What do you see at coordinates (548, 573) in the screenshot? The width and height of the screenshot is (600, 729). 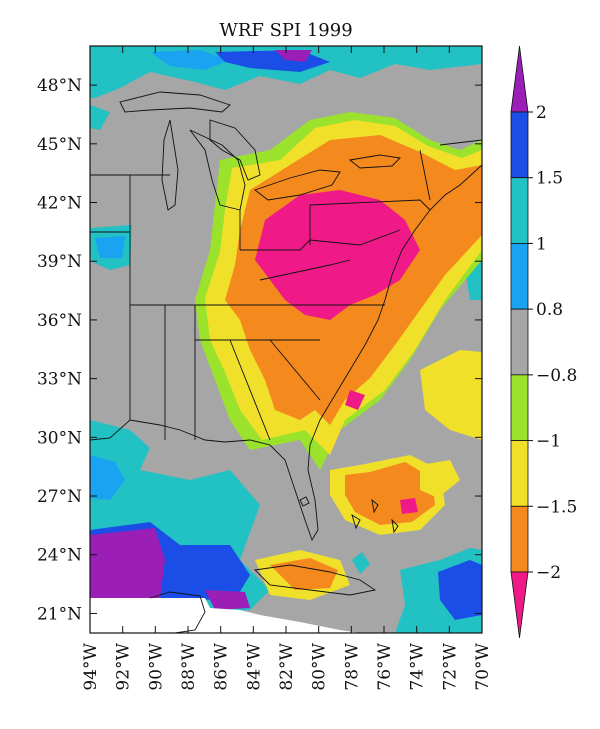 I see `colorbar-label: −2` at bounding box center [548, 573].